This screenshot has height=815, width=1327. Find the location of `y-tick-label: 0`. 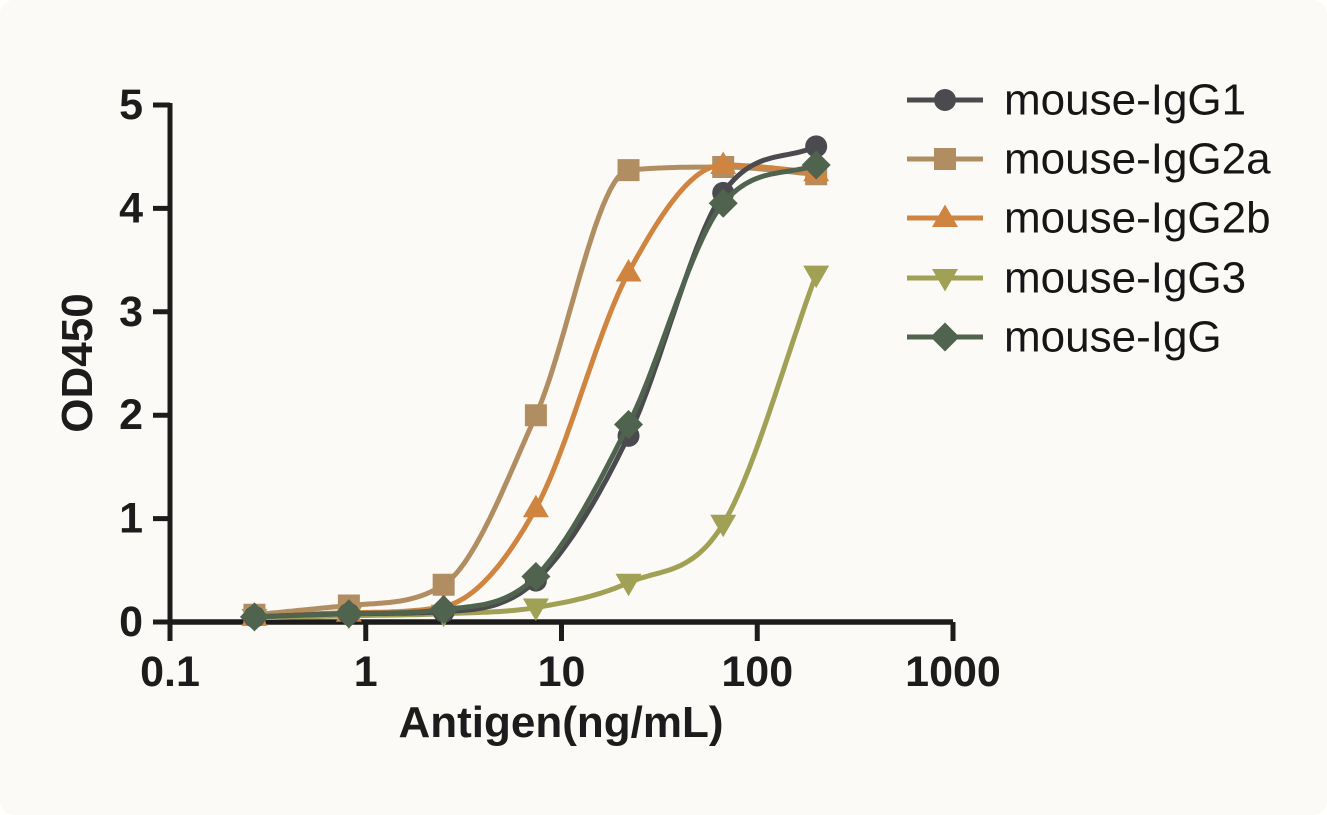

y-tick-label: 0 is located at coordinates (131, 622).